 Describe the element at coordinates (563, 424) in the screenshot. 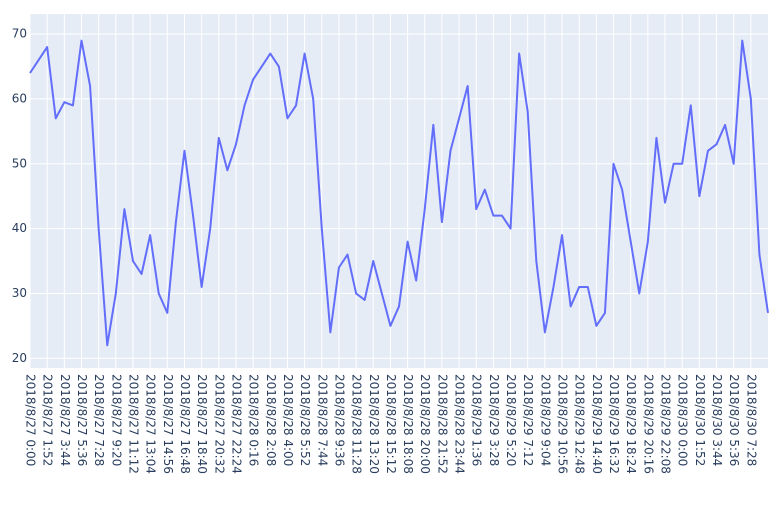

I see `x-tick-label: 2018/8/29 10:56` at that location.